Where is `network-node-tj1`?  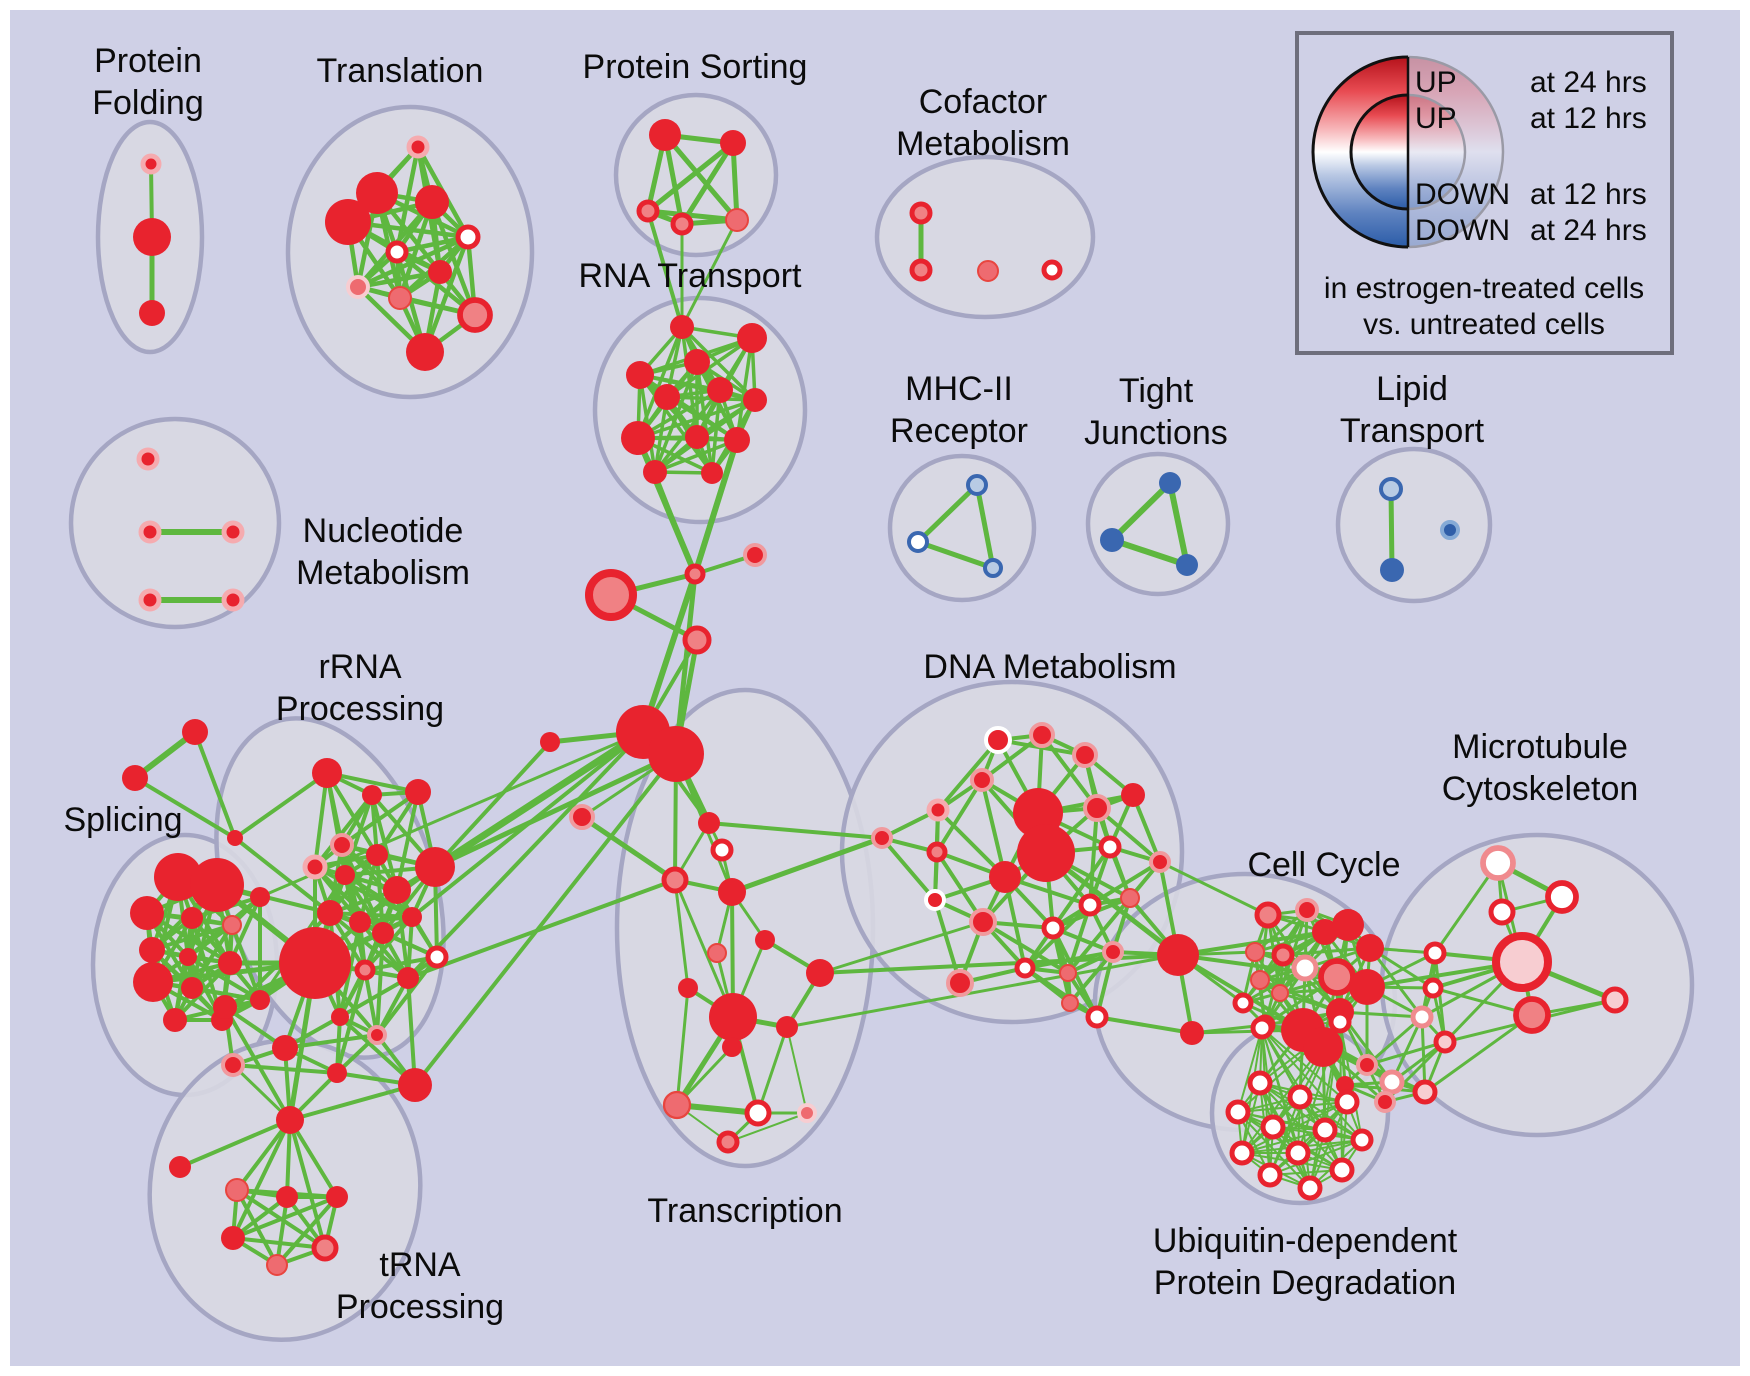
network-node-tj1 is located at coordinates (1170, 483).